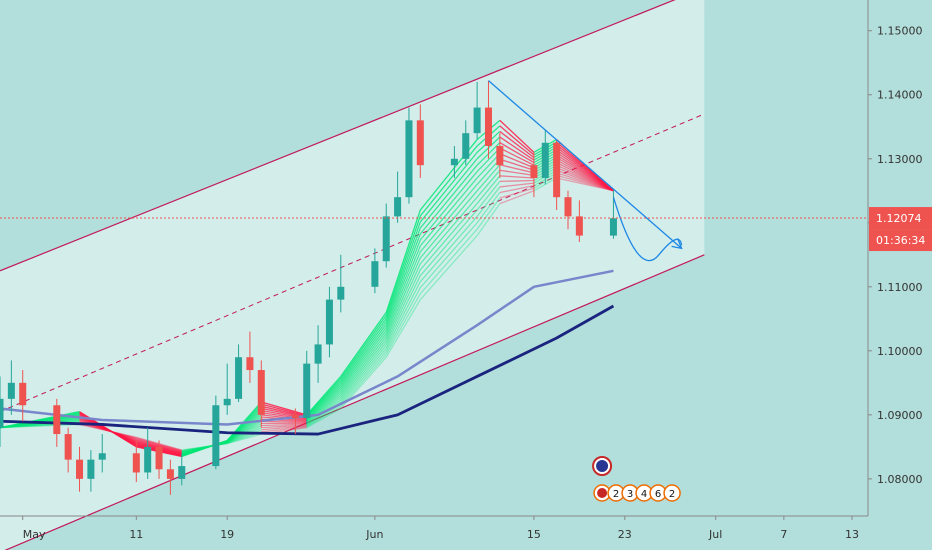 The image size is (932, 550). Describe the element at coordinates (374, 534) in the screenshot. I see `x-tick-label: Jun` at that location.